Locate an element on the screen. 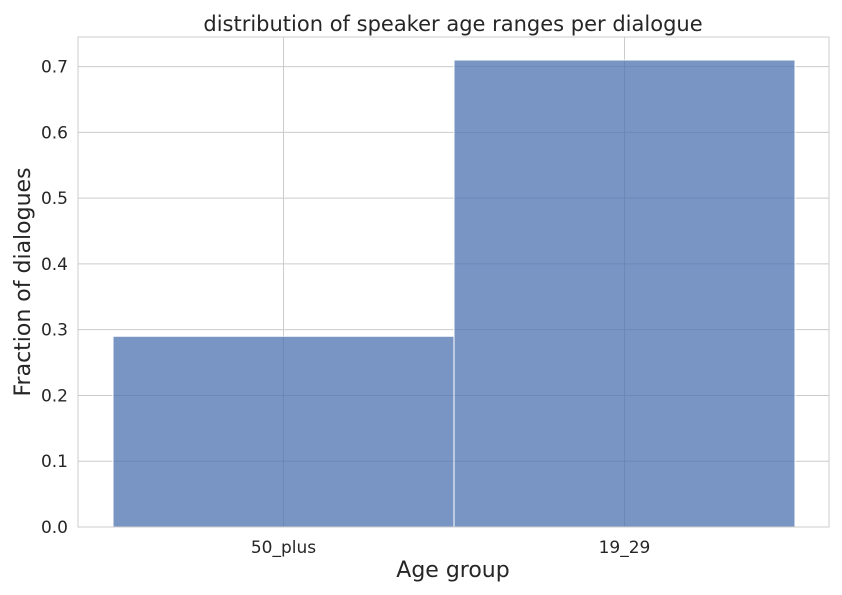 The height and width of the screenshot is (595, 842). y-tick-label: 0.1 is located at coordinates (54, 462).